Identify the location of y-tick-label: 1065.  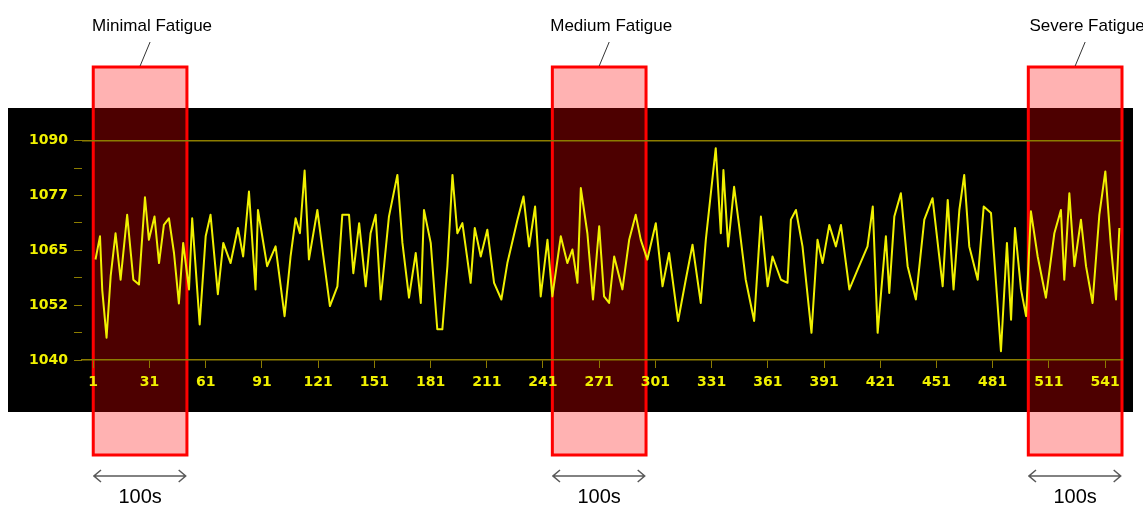
(48, 248).